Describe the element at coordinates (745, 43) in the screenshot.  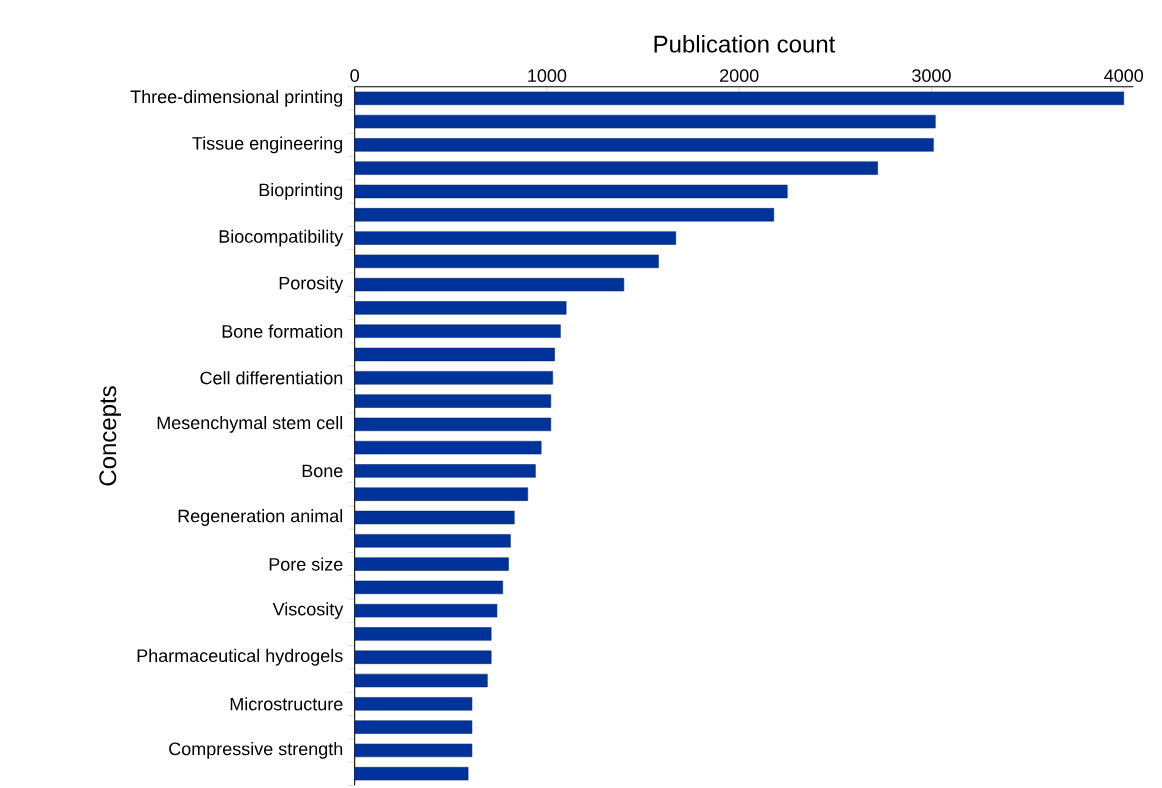
I see `x-axis-title: Publication count` at that location.